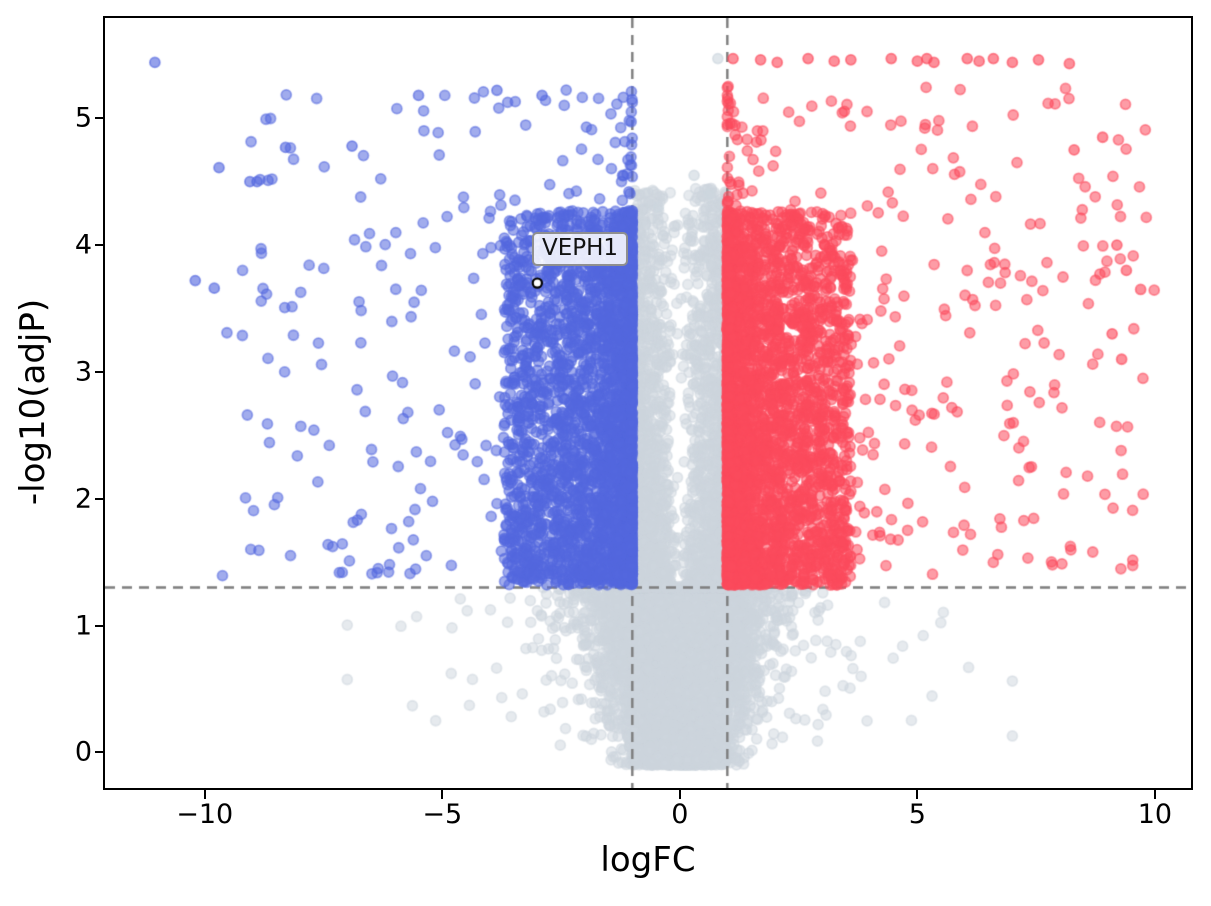  What do you see at coordinates (33, 402) in the screenshot?
I see `y-axis-title: -log10(adjP)` at bounding box center [33, 402].